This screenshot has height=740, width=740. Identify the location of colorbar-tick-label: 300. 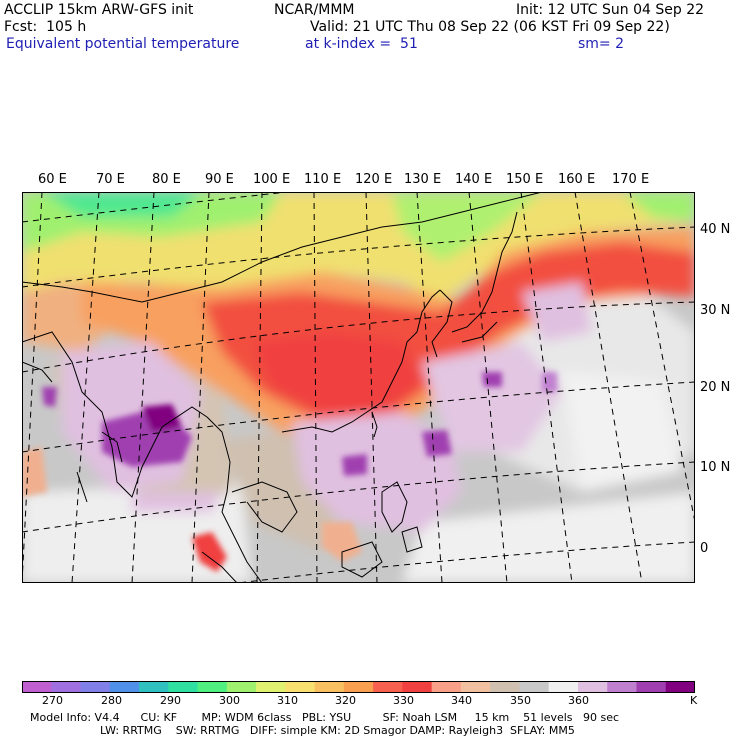
(229, 700).